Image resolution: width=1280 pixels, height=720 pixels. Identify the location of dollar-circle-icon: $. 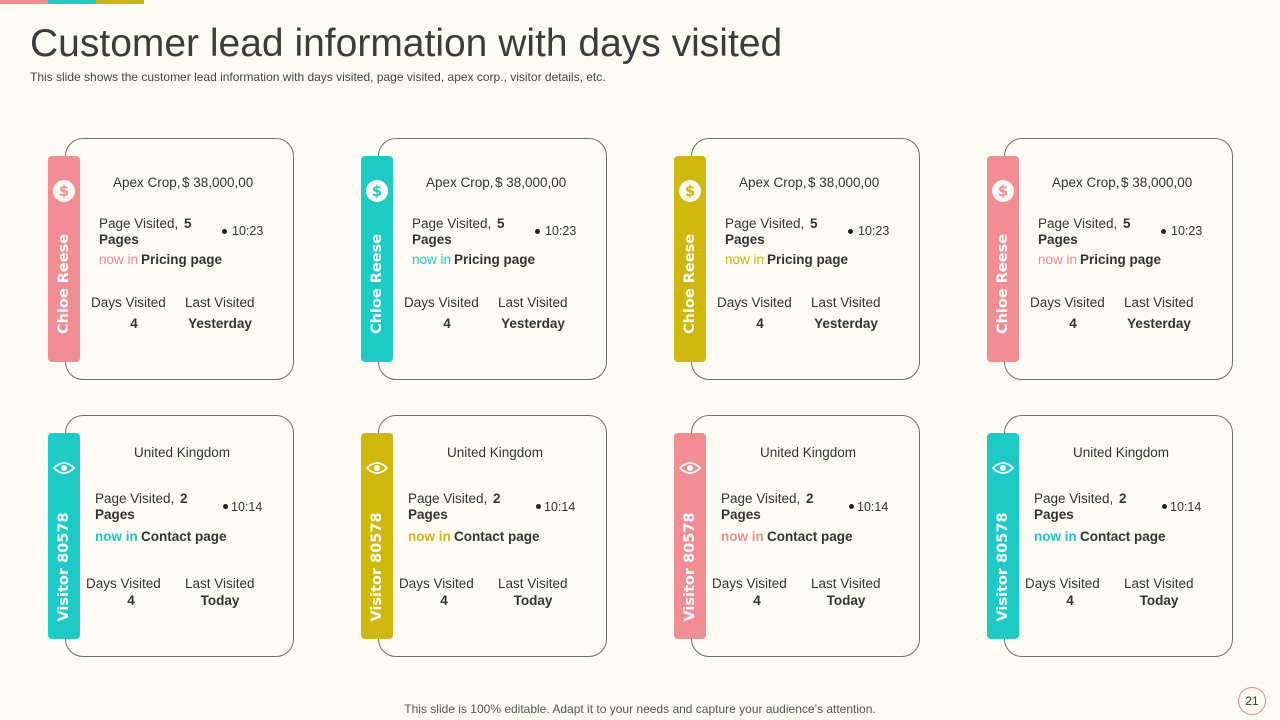
(64, 191).